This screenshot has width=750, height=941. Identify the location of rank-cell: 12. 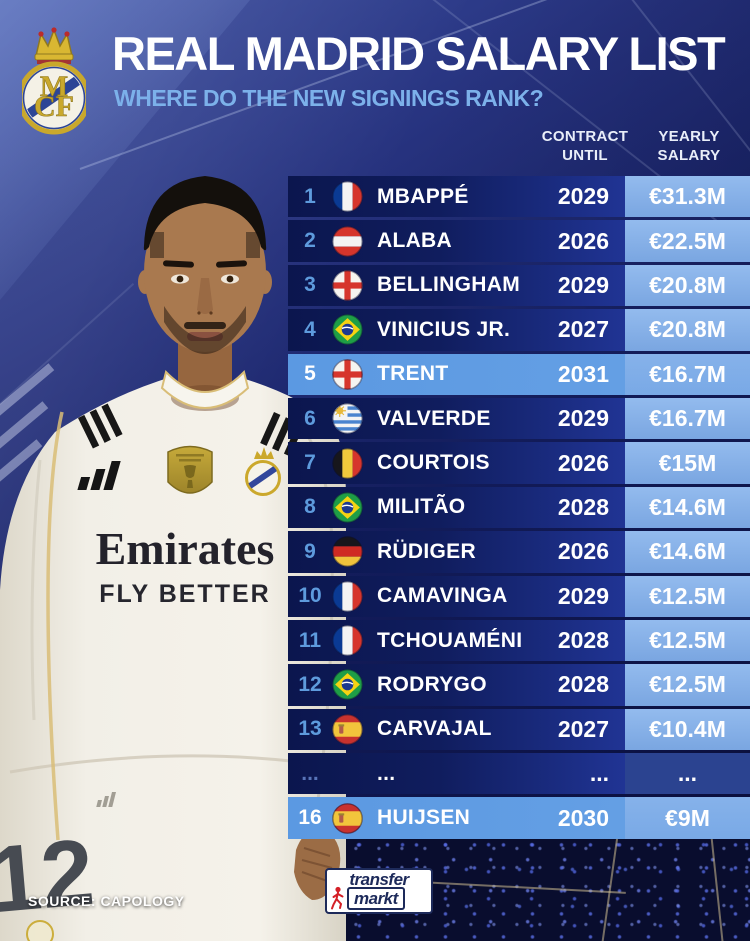
(310, 684).